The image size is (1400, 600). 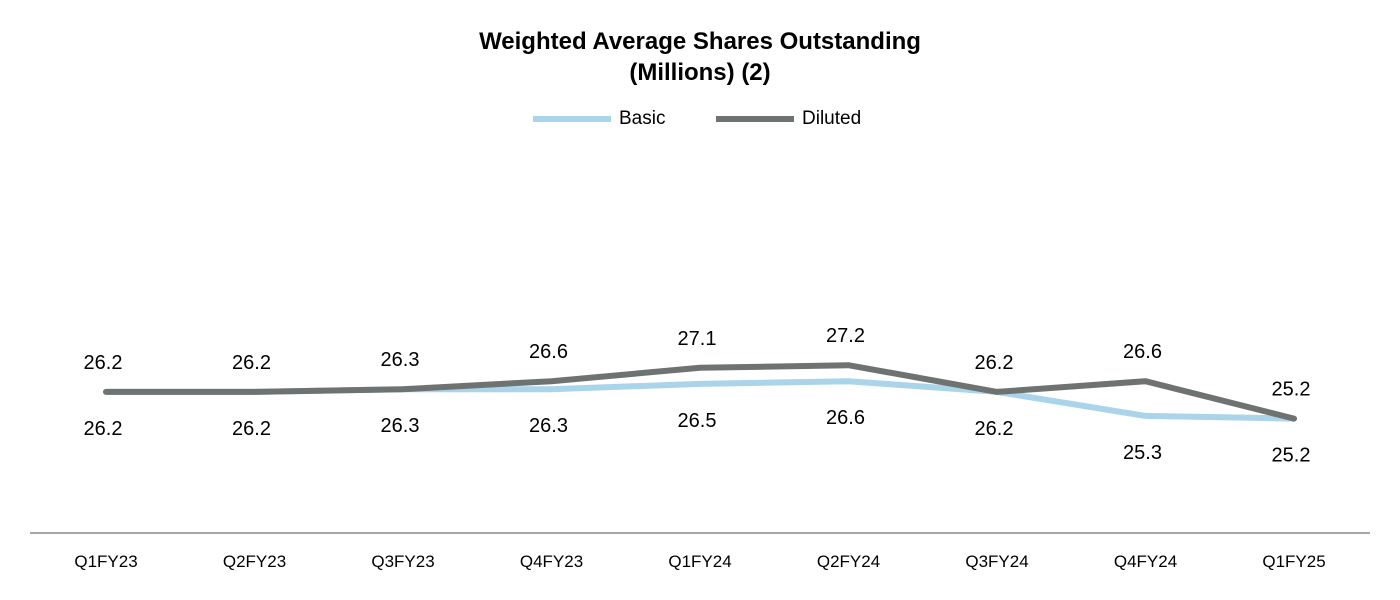 What do you see at coordinates (845, 418) in the screenshot?
I see `data-label-basic: 26.6` at bounding box center [845, 418].